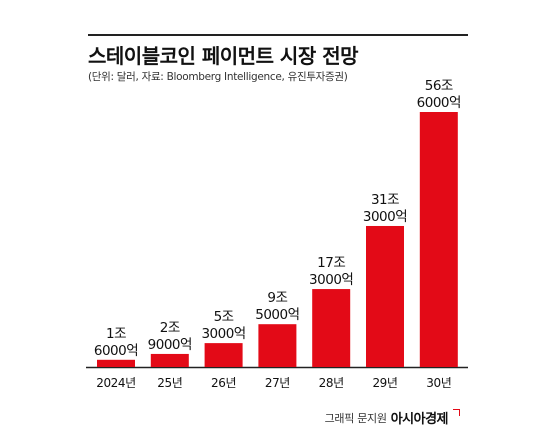  Describe the element at coordinates (331, 263) in the screenshot. I see `bar-value-label: 17조` at that location.